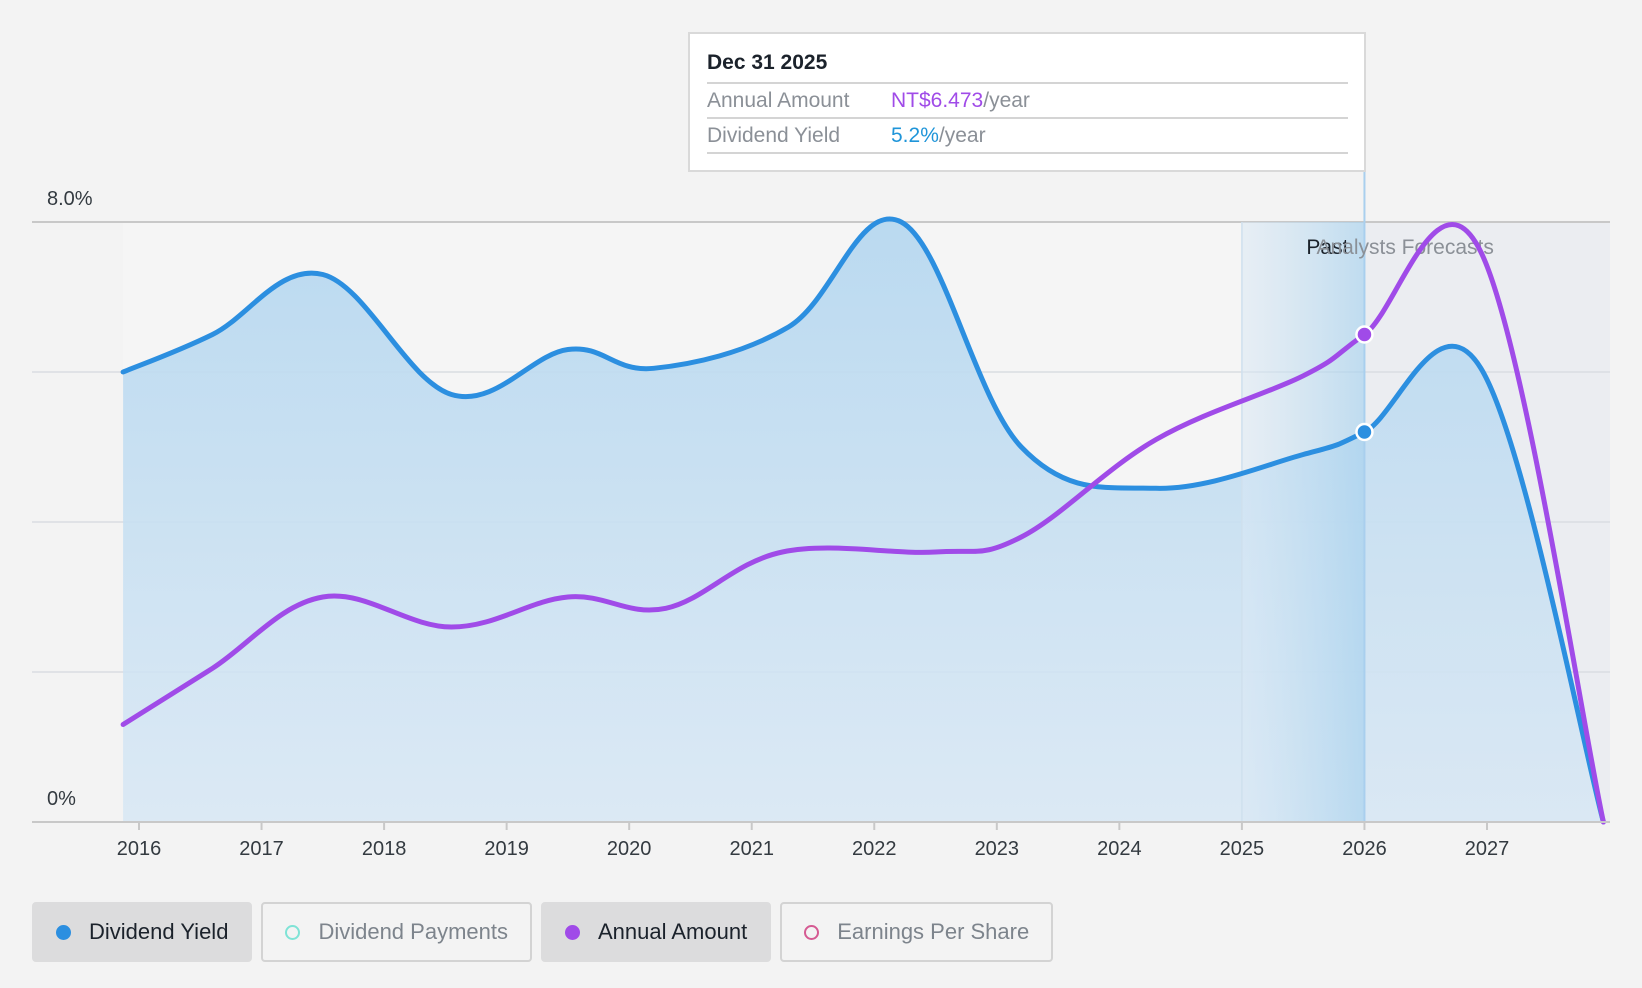  I want to click on legend-label: Earnings Per Share, so click(933, 931).